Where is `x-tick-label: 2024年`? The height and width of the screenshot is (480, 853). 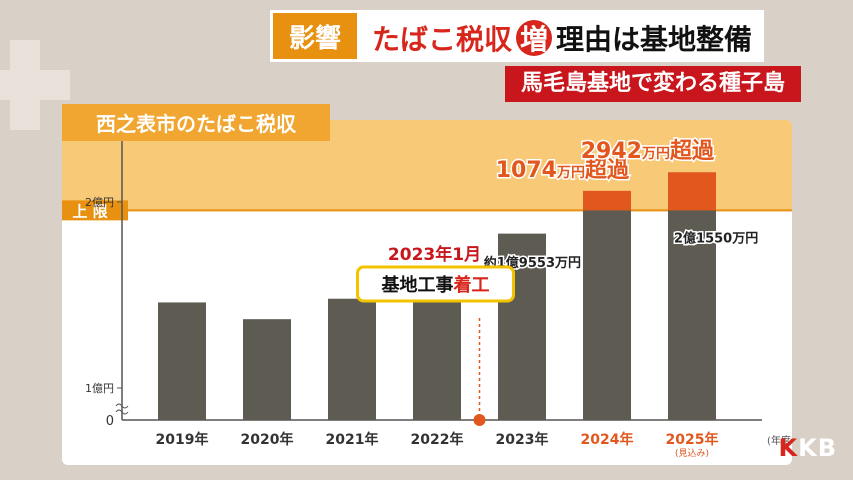 x-tick-label: 2024年 is located at coordinates (607, 439).